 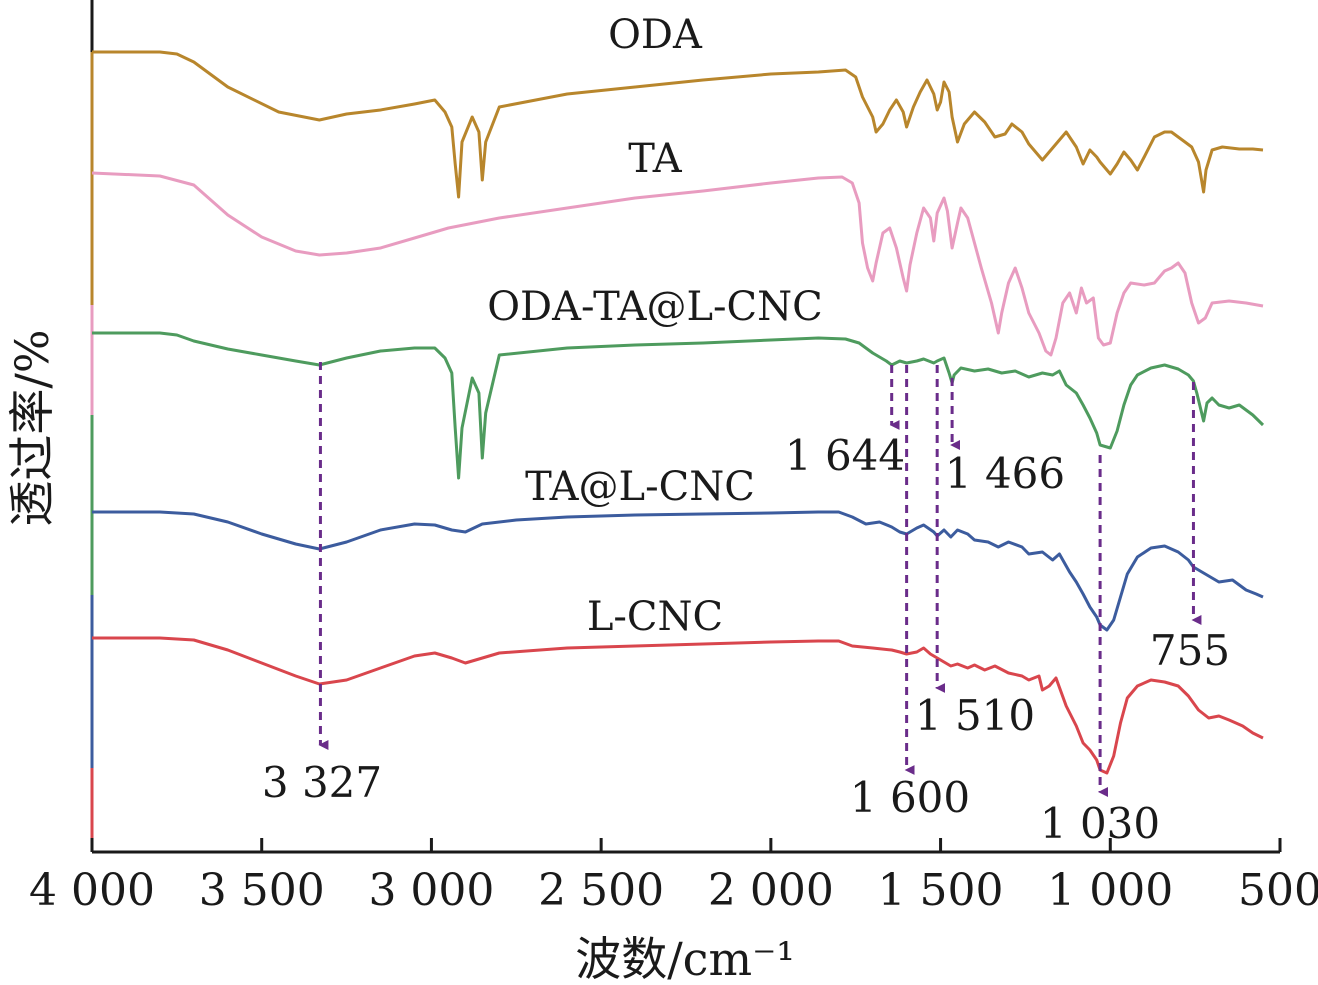 What do you see at coordinates (941, 890) in the screenshot?
I see `x-tick-label: 1 500` at bounding box center [941, 890].